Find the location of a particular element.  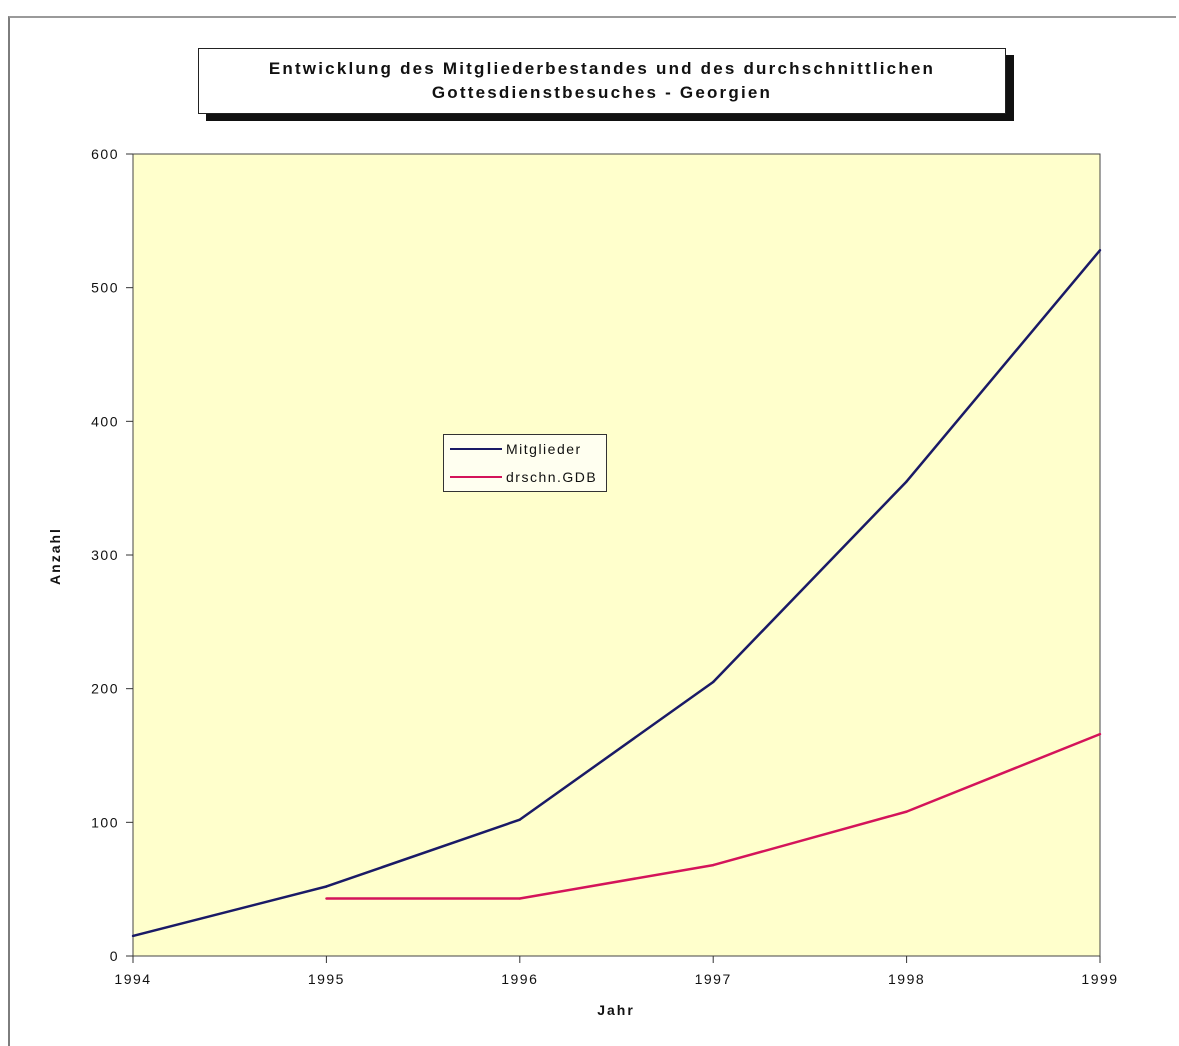

y-tick-label: 300 is located at coordinates (105, 555).